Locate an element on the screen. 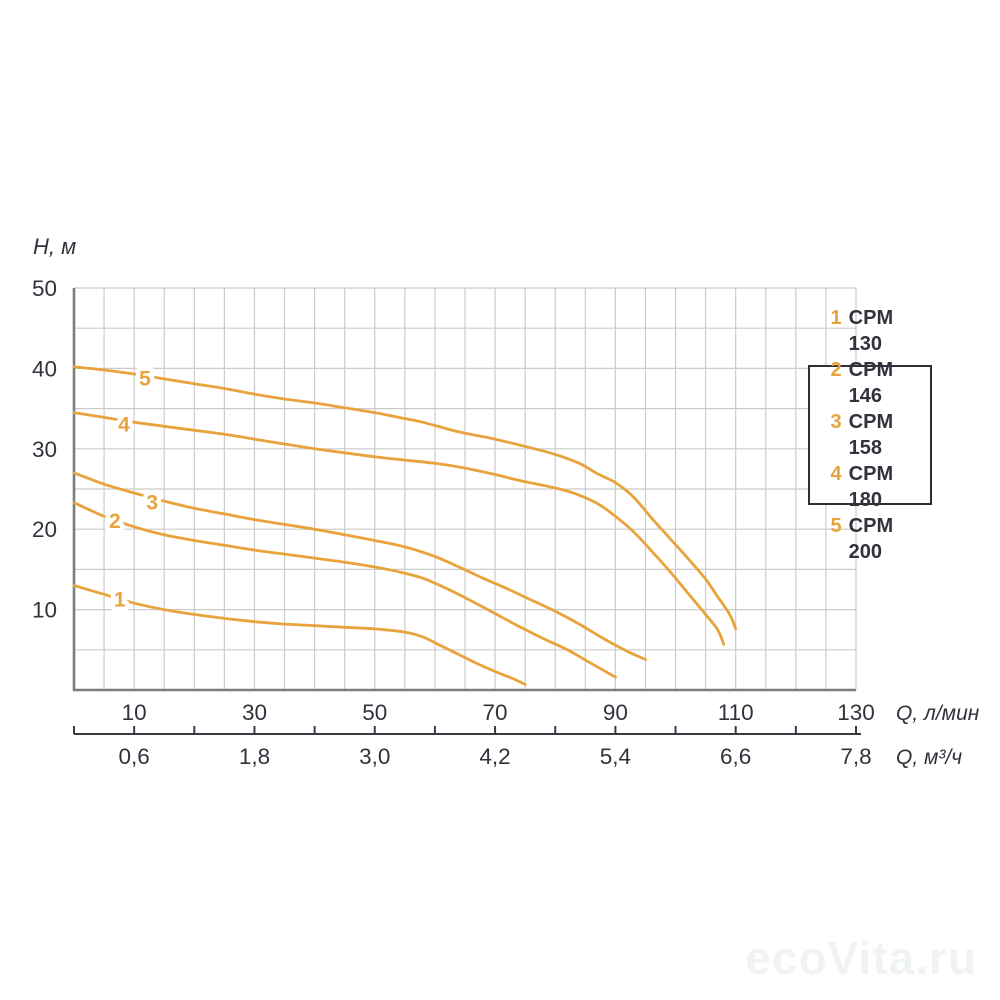 The image size is (1000, 1000). legend-item-number: 4 is located at coordinates (836, 474).